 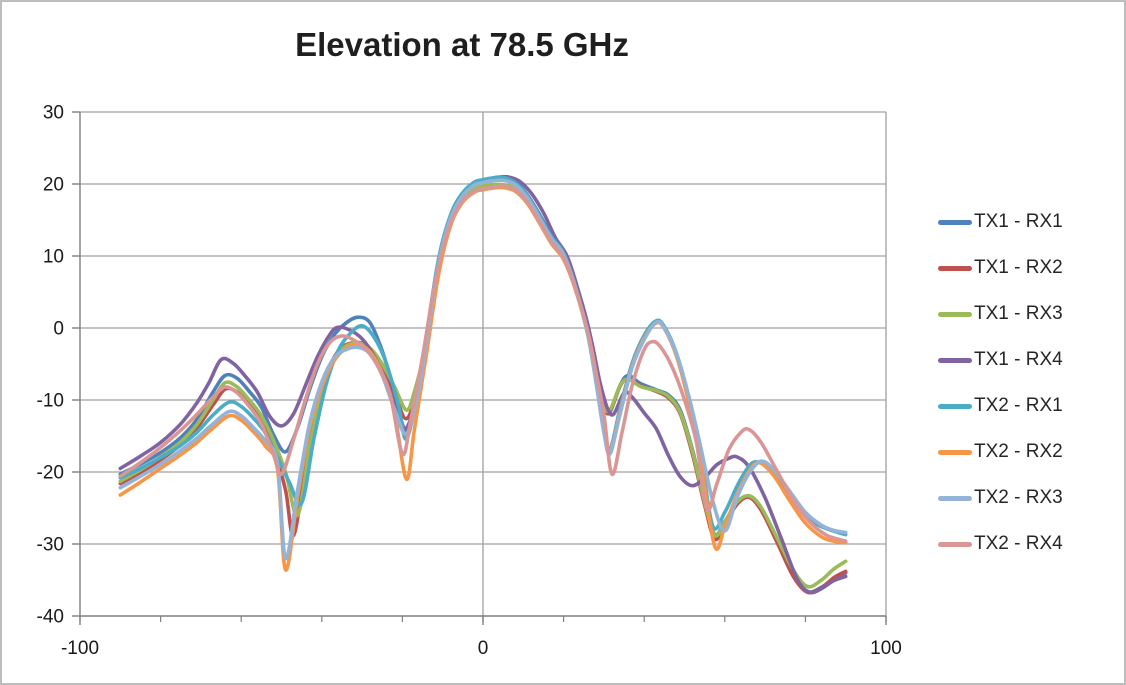 I want to click on legend-item-TX1-RX4: TX1 - RX4, so click(x=1000, y=360).